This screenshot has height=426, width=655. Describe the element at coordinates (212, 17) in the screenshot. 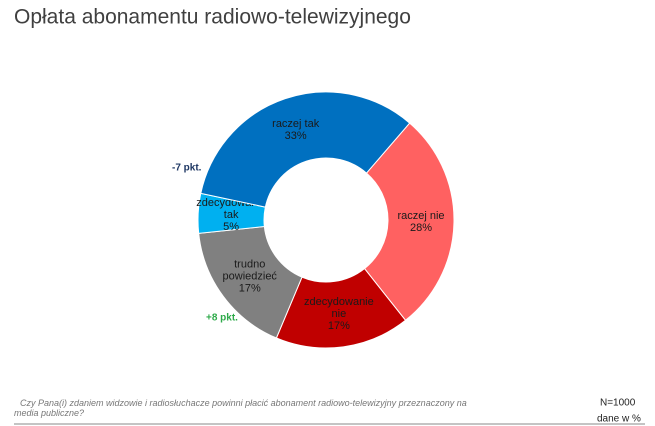

I see `chart-title: Opłata abonamentu radiowo-telewizyjnego` at that location.